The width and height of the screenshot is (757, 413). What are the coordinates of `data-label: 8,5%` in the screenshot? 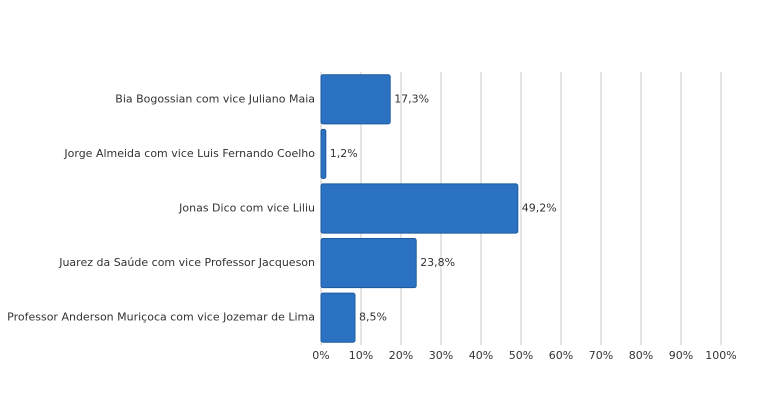 It's located at (373, 317).